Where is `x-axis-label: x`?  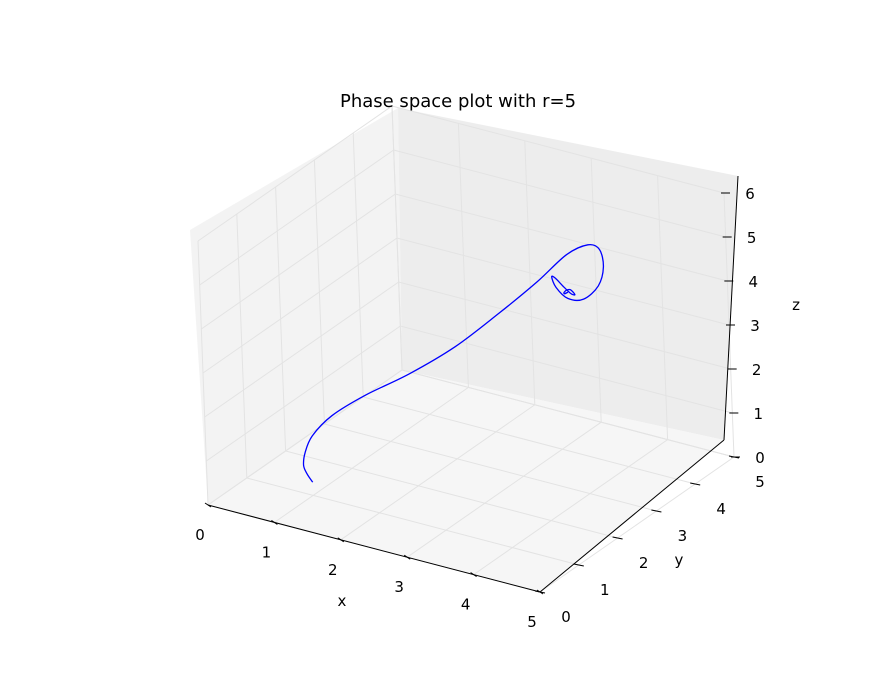 x-axis-label: x is located at coordinates (342, 601).